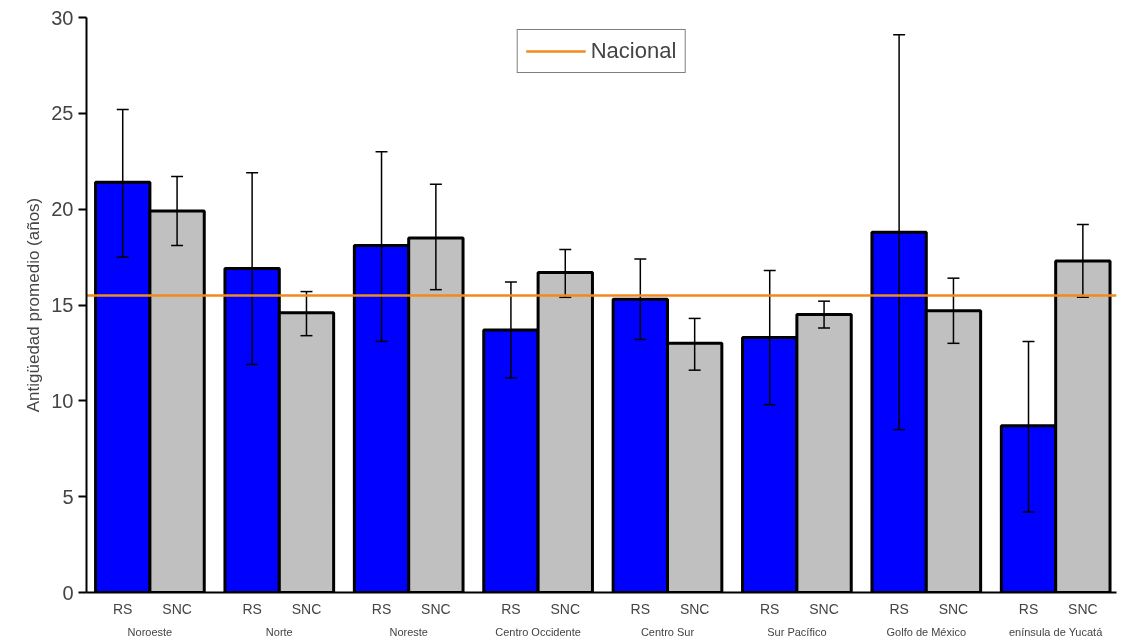 The image size is (1121, 640). What do you see at coordinates (279, 631) in the screenshot?
I see `x-tick-label: Norte` at bounding box center [279, 631].